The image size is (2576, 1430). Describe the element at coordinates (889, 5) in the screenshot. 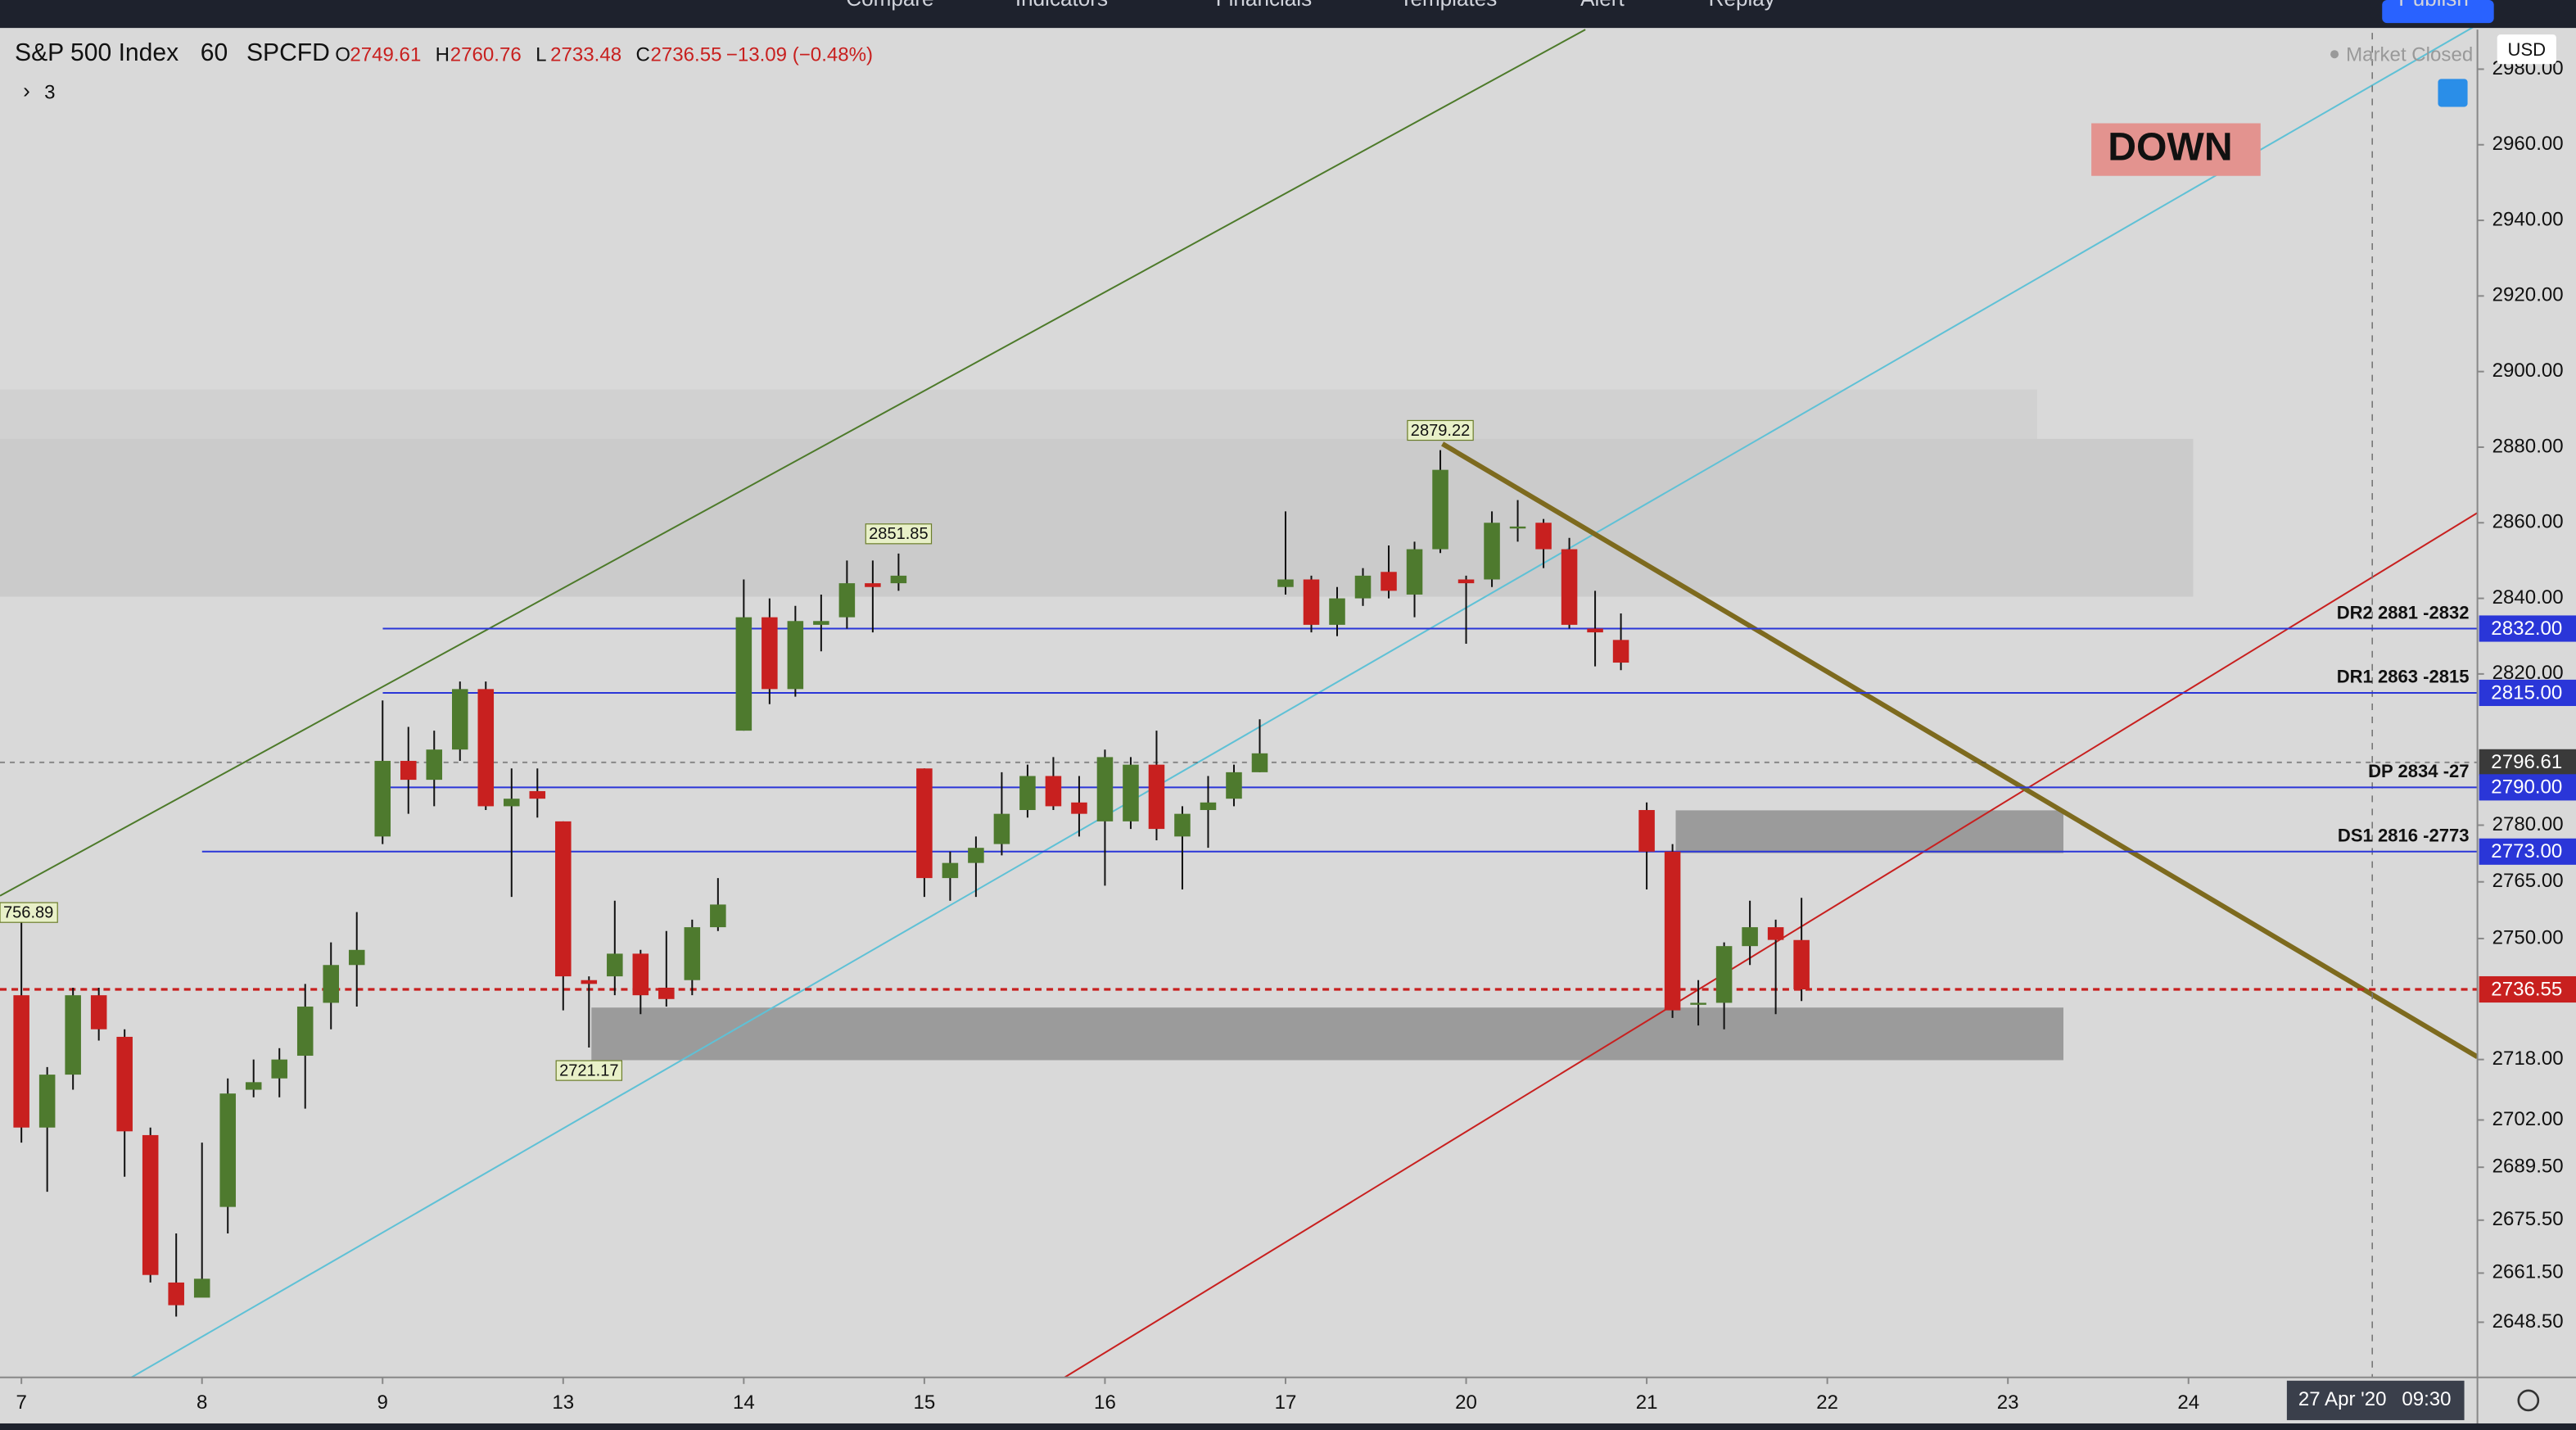

I see `toolbar-item: Compare` at that location.